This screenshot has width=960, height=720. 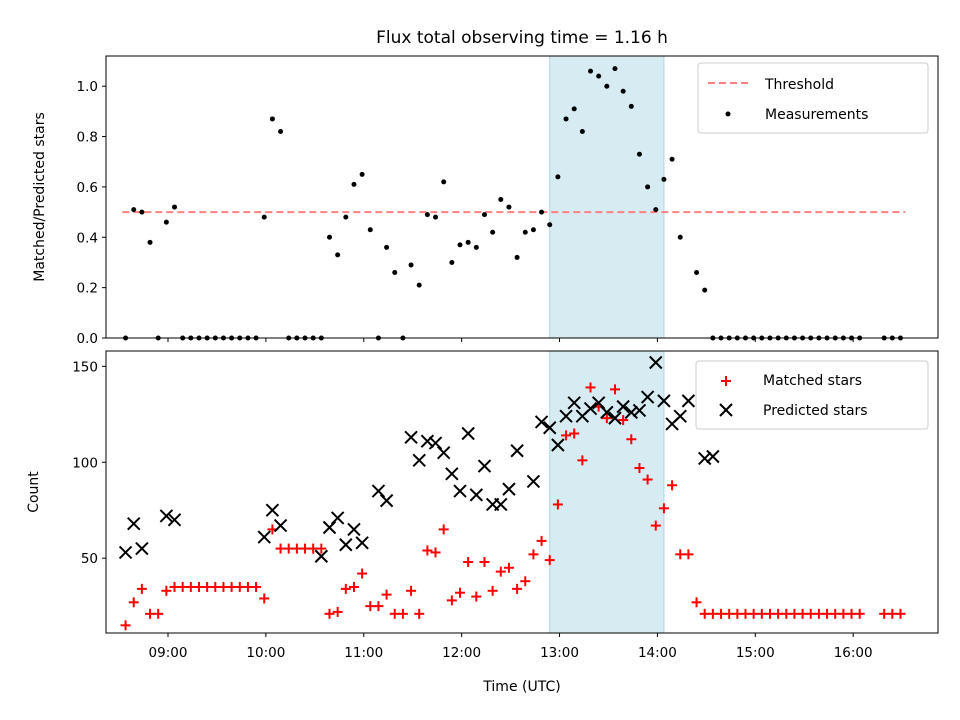 I want to click on x-tick-label: 13:00, so click(x=559, y=653).